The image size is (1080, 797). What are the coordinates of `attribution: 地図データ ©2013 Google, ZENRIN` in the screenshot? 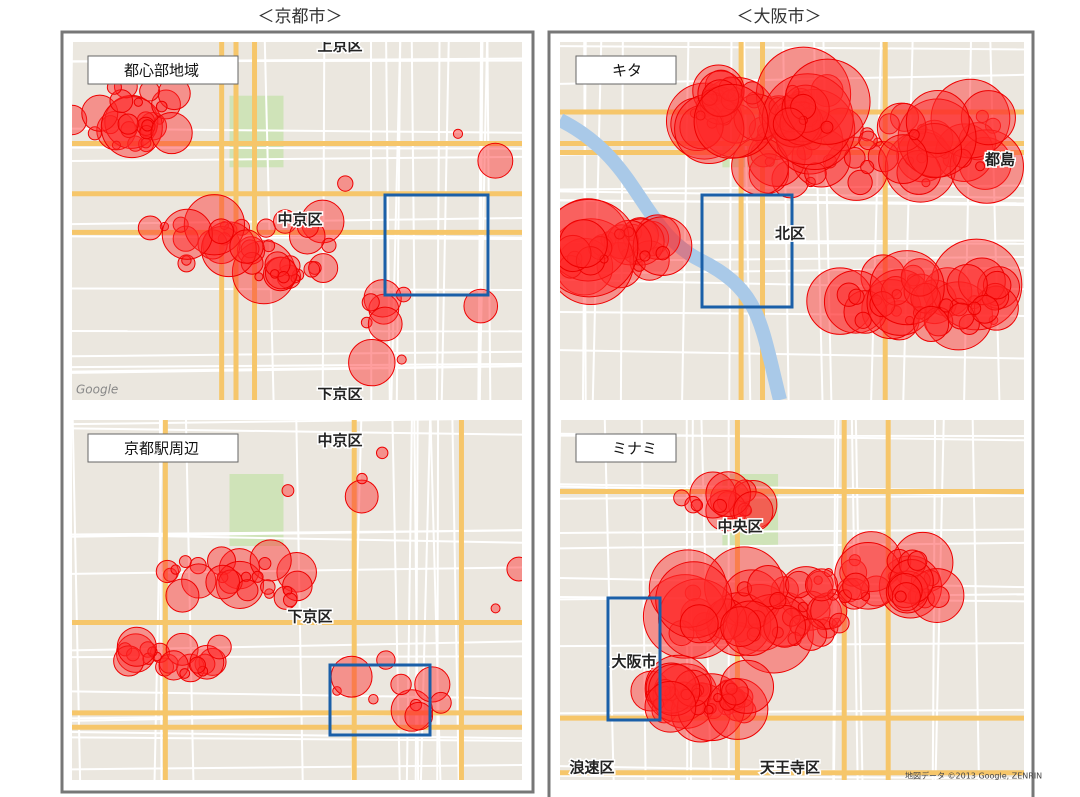 It's located at (973, 776).